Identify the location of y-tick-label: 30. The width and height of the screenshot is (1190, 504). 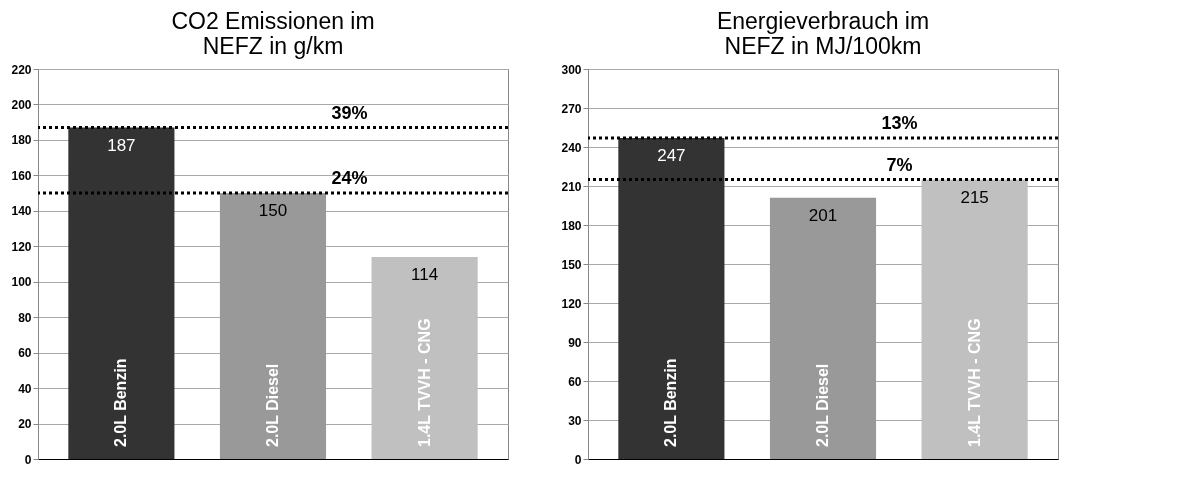
(575, 420).